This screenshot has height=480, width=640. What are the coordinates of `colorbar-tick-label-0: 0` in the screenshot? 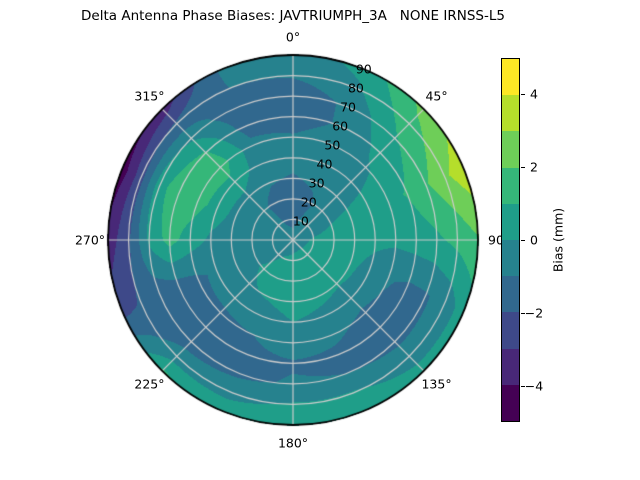 It's located at (534, 240).